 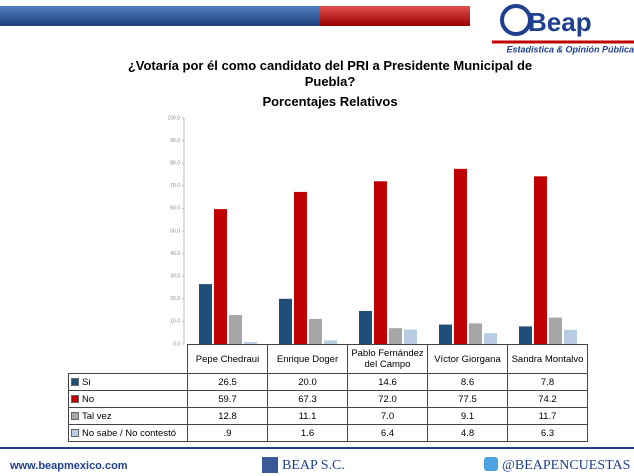 What do you see at coordinates (175, 299) in the screenshot?
I see `y-tick-label: 20.0` at bounding box center [175, 299].